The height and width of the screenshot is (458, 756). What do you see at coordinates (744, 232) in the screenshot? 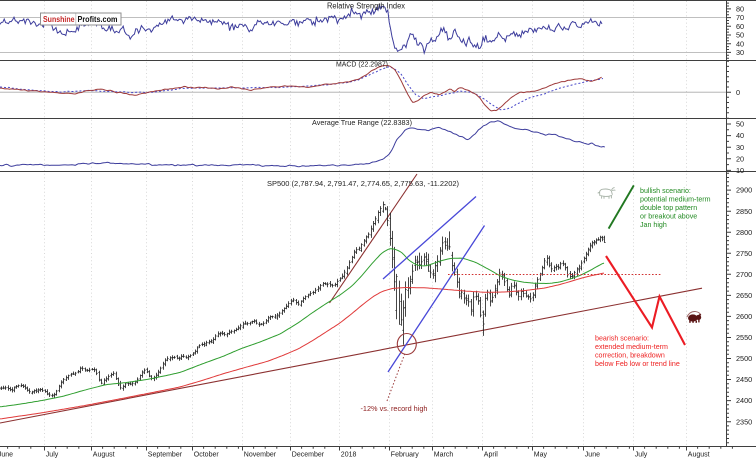
I see `svg-text: 2800` at bounding box center [744, 232].